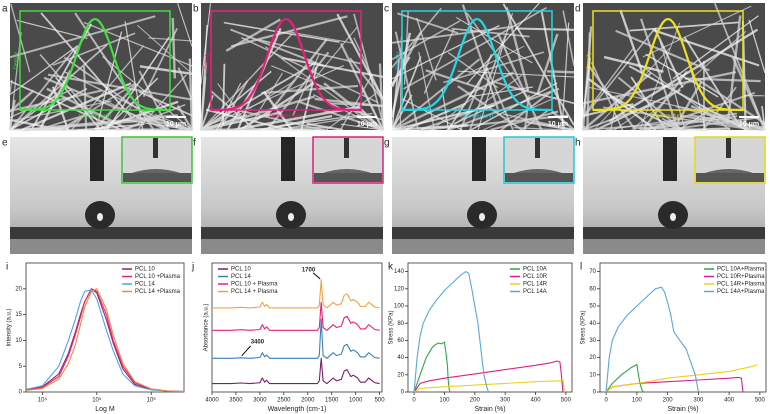  I want to click on annotation: 1700, so click(309, 270).